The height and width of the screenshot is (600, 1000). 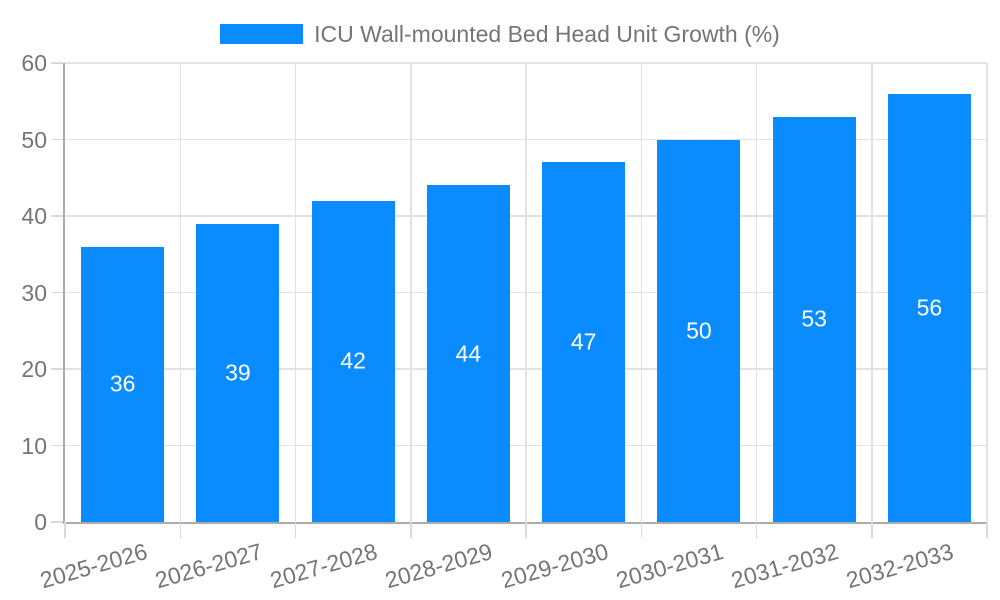 What do you see at coordinates (209, 566) in the screenshot?
I see `x-axis-category-label: 2026-2027` at bounding box center [209, 566].